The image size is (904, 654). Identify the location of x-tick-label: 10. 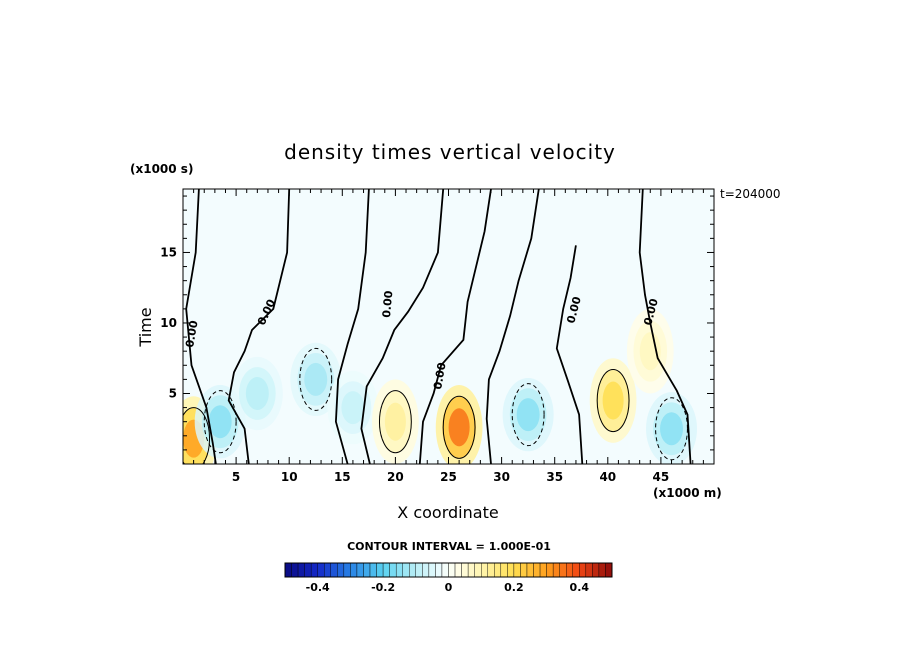
(289, 477).